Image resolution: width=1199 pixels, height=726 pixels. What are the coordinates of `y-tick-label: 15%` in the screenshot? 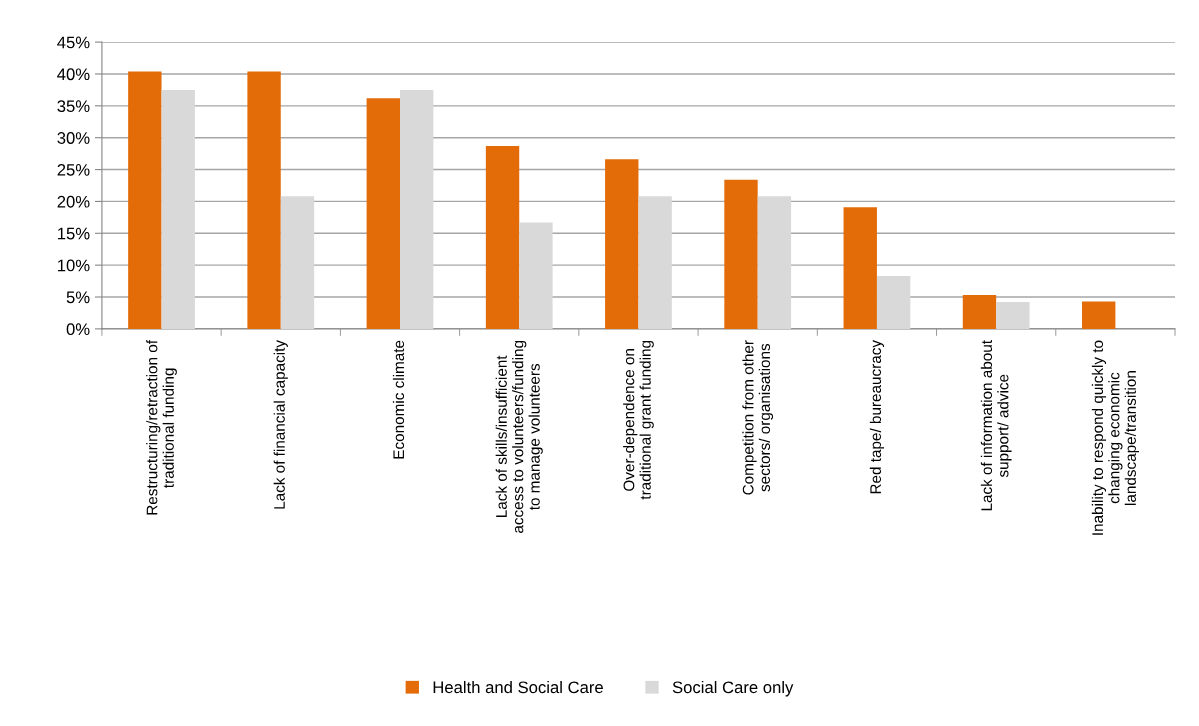 It's located at (74, 233).